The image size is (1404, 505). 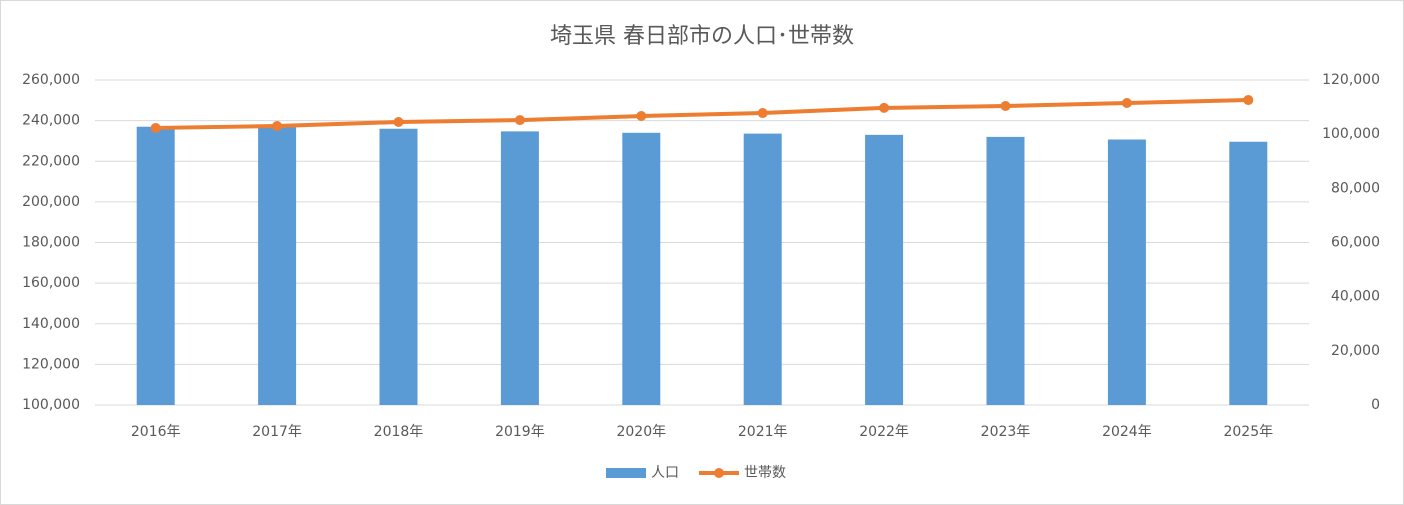 I want to click on x-tick-label: 2024年, so click(x=1127, y=432).